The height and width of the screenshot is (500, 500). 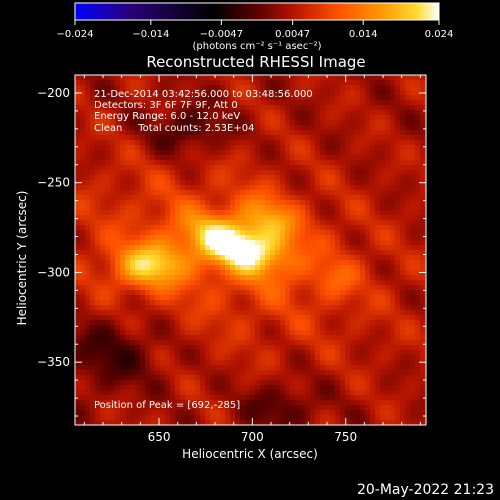 What do you see at coordinates (439, 34) in the screenshot?
I see `colorbar-tick-label: 0.024` at bounding box center [439, 34].